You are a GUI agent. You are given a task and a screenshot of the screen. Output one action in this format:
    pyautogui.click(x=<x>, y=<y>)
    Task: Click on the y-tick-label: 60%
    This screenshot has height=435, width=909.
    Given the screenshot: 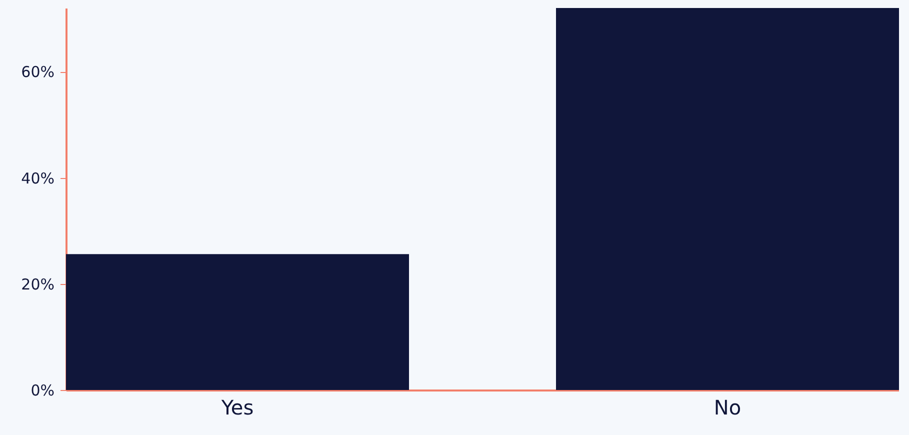 What is the action you would take?
    pyautogui.click(x=37, y=72)
    